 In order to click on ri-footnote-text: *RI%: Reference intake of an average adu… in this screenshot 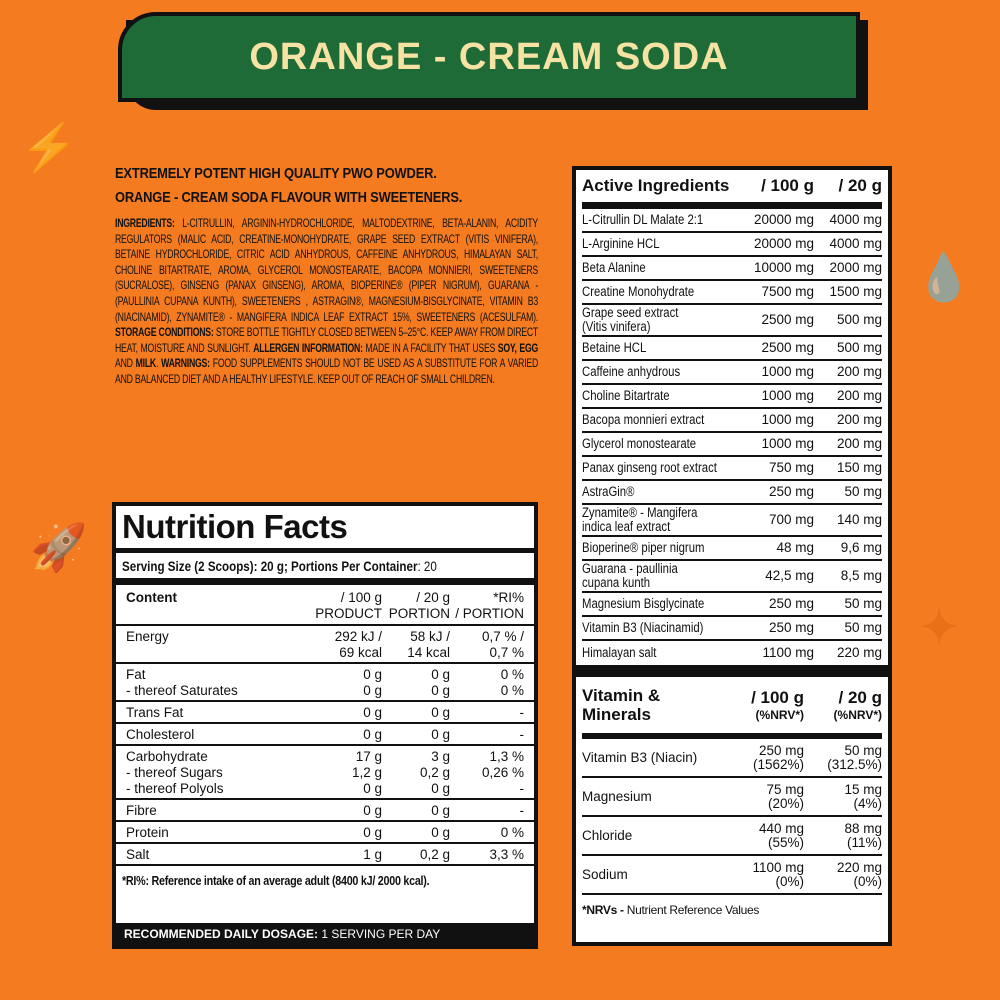, I will do `click(276, 881)`.